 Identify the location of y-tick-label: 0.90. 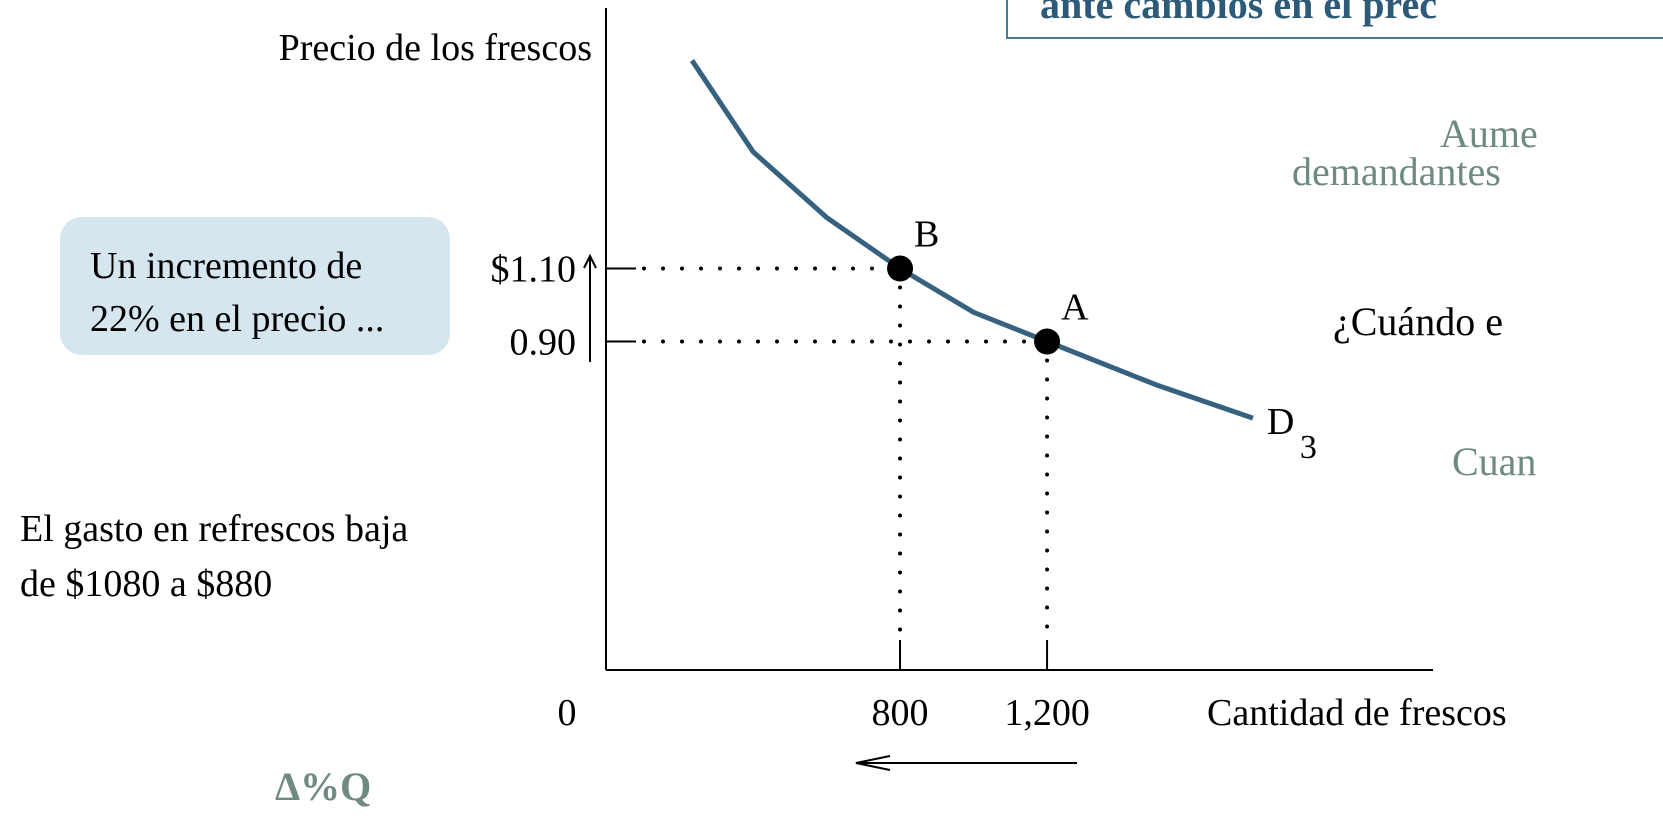
(543, 343).